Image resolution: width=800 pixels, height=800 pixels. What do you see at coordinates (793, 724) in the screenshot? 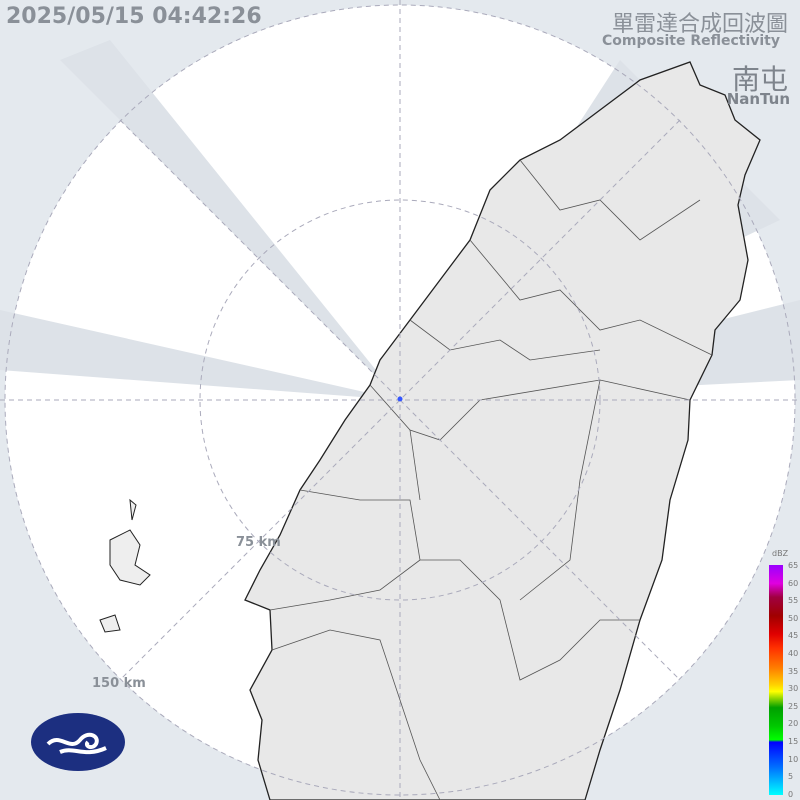
I see `colorbar-tick: 20` at bounding box center [793, 724].